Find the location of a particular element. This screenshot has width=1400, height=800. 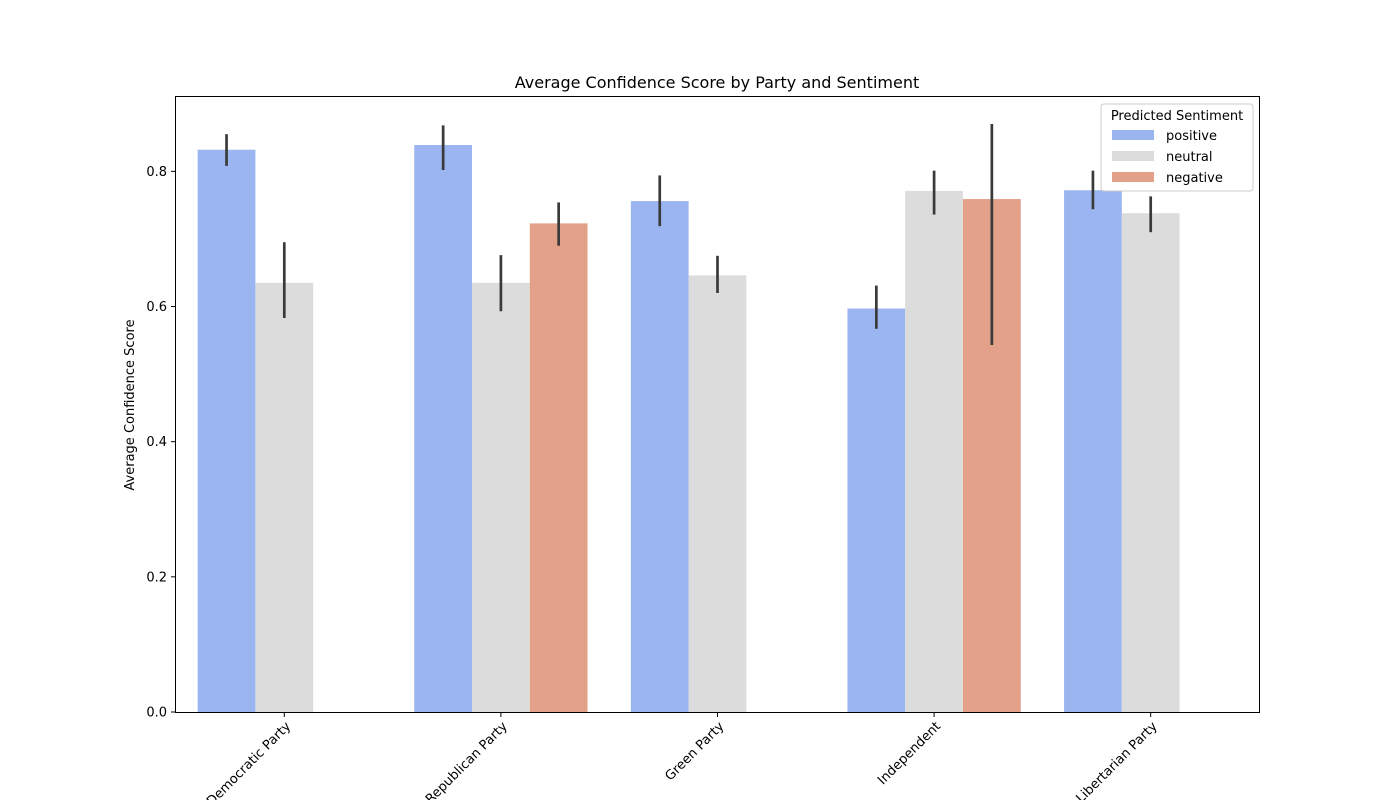

x-tick-label: Green Party is located at coordinates (694, 751).